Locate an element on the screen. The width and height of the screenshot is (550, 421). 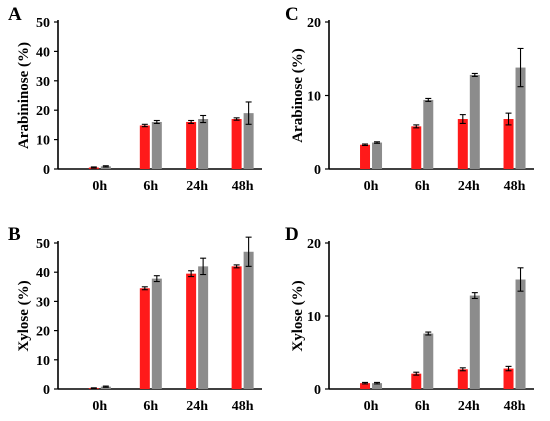
panel-letter: C is located at coordinates (292, 14).